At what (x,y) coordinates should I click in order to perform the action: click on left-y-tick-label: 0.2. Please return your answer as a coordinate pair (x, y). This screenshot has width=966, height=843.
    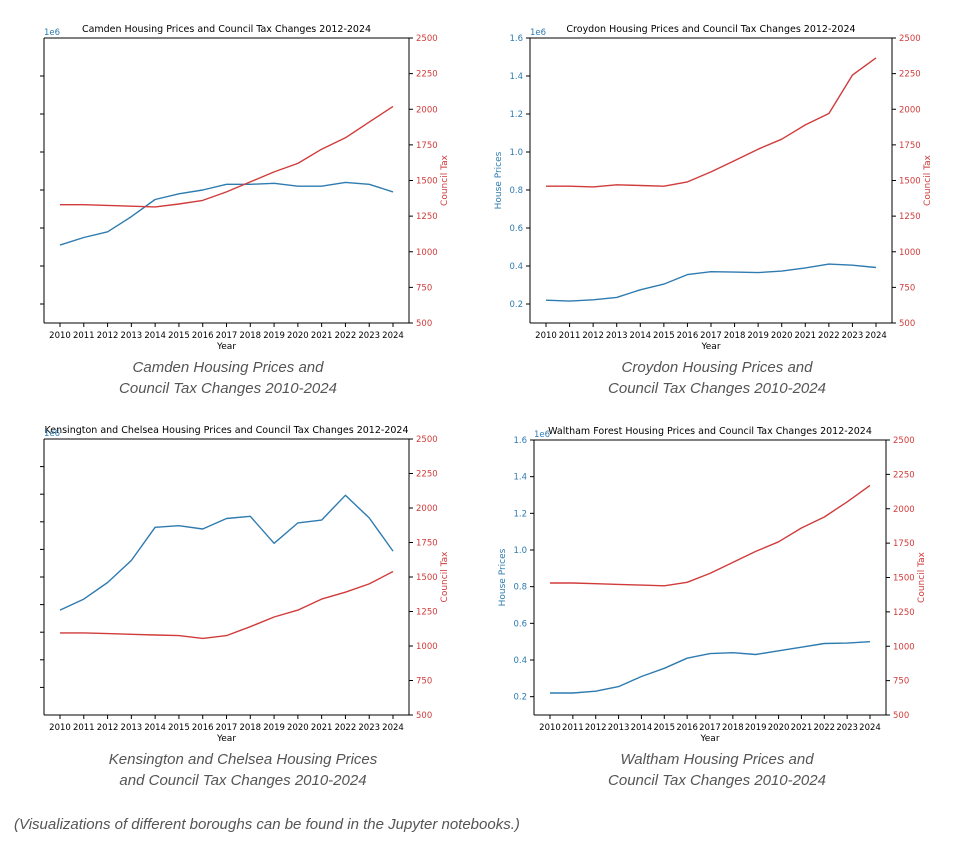
    Looking at the image, I should click on (520, 698).